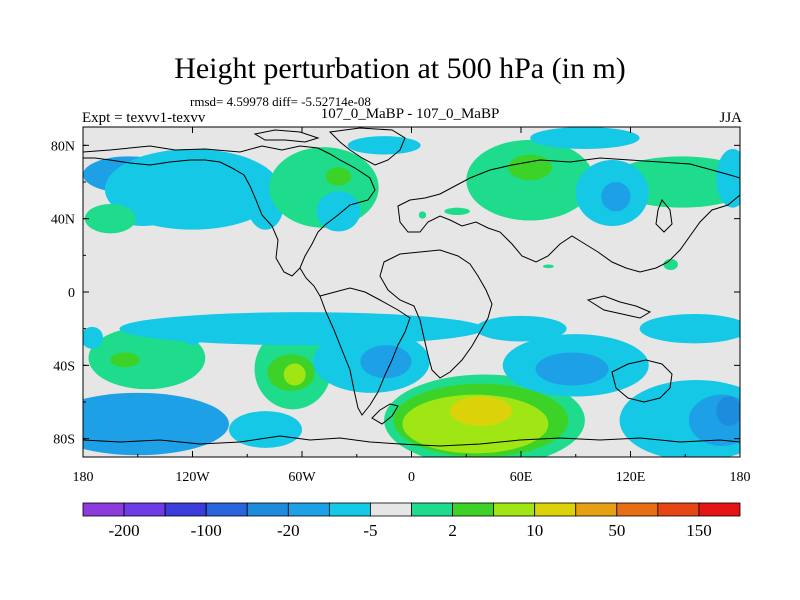  What do you see at coordinates (411, 521) in the screenshot?
I see `colorbar: -200 -100 -20 -5 2 10 50 150` at bounding box center [411, 521].